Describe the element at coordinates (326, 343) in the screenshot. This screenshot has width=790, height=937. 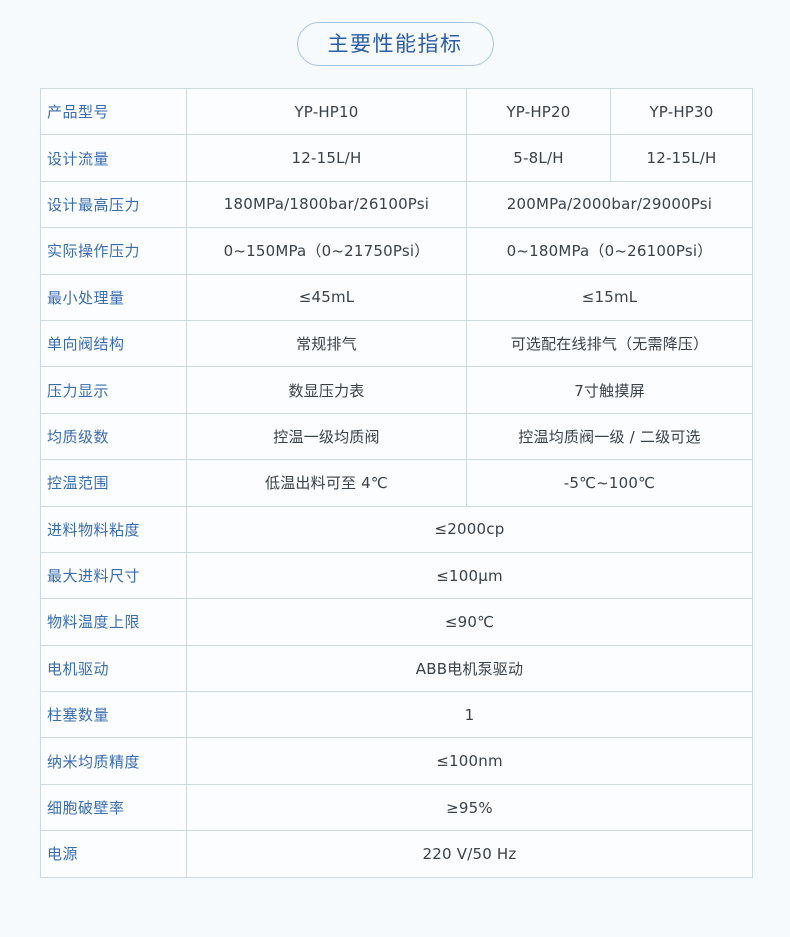
I see `row-value-cell: 常规排气` at that location.